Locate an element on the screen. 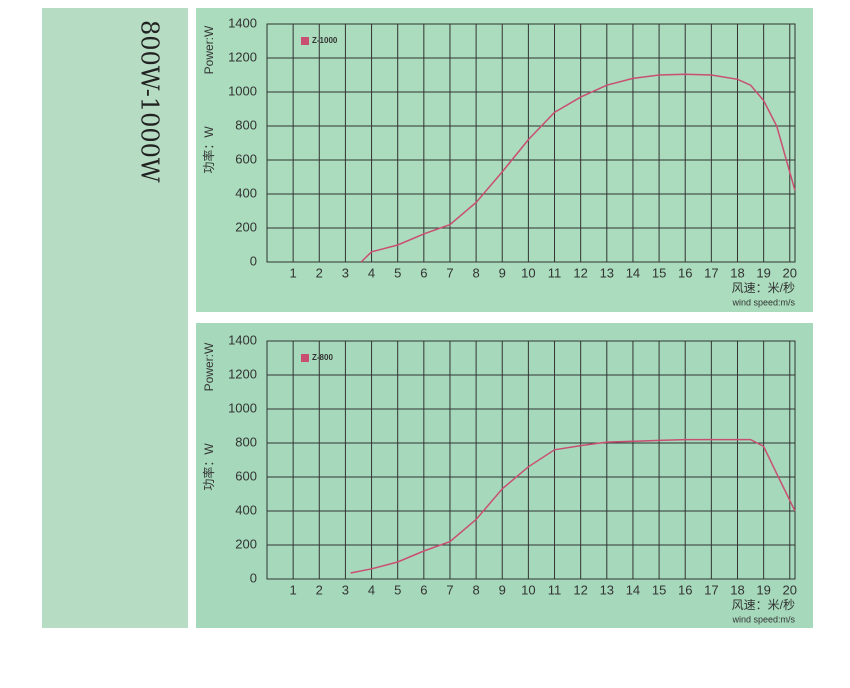 The height and width of the screenshot is (688, 850). legend-label: Z-1000 is located at coordinates (325, 40).